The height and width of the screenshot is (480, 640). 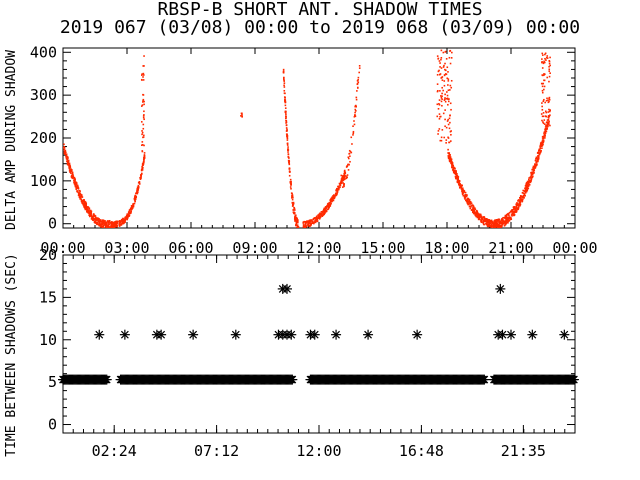 I want to click on star-stroke, so click(x=235, y=334).